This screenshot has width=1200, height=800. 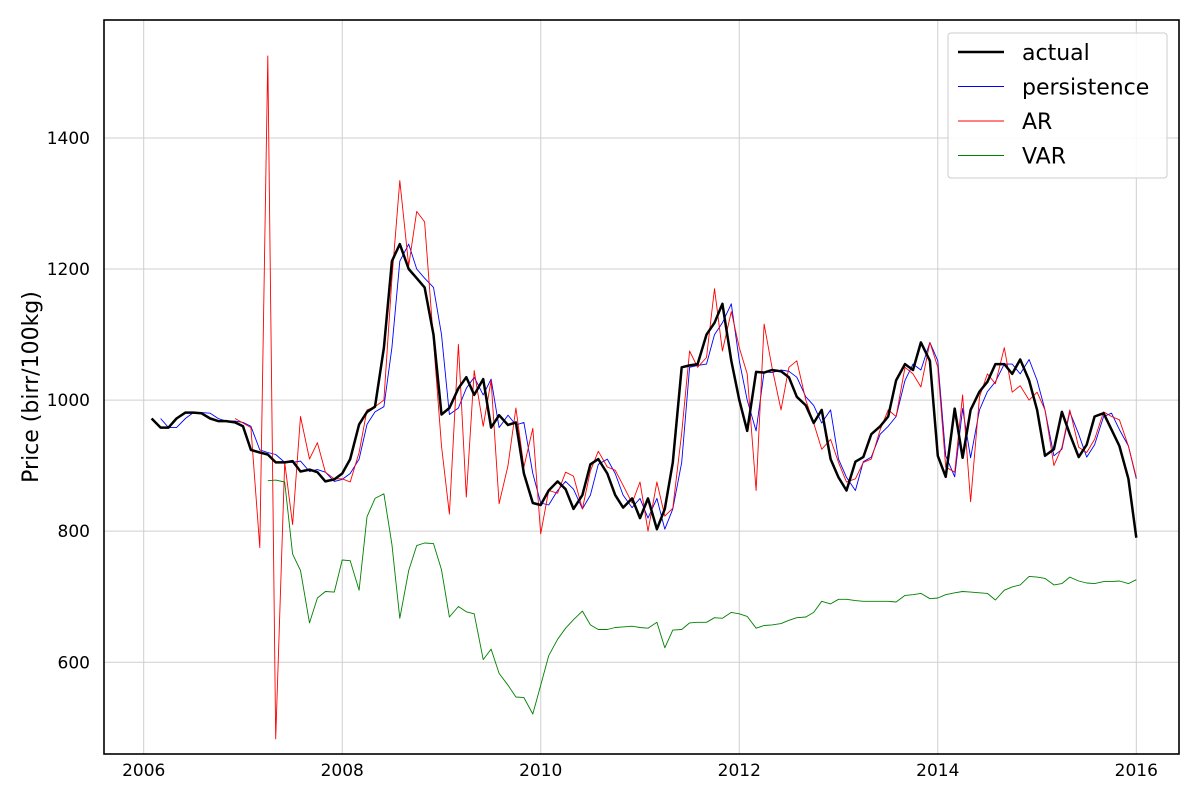 I want to click on legend: actual persistence AR VAR, so click(x=1057, y=105).